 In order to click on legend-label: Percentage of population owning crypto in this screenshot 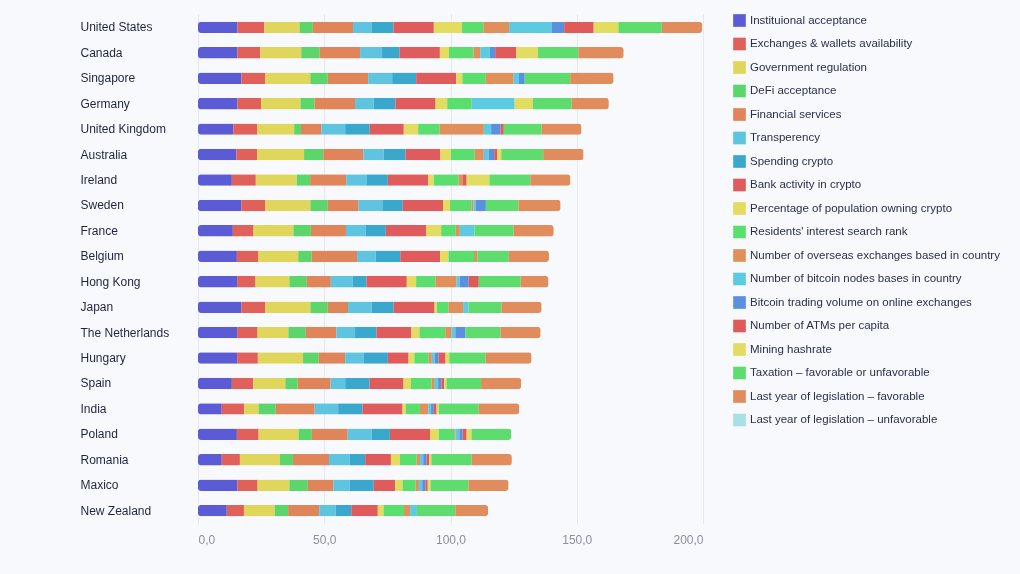, I will do `click(851, 207)`.